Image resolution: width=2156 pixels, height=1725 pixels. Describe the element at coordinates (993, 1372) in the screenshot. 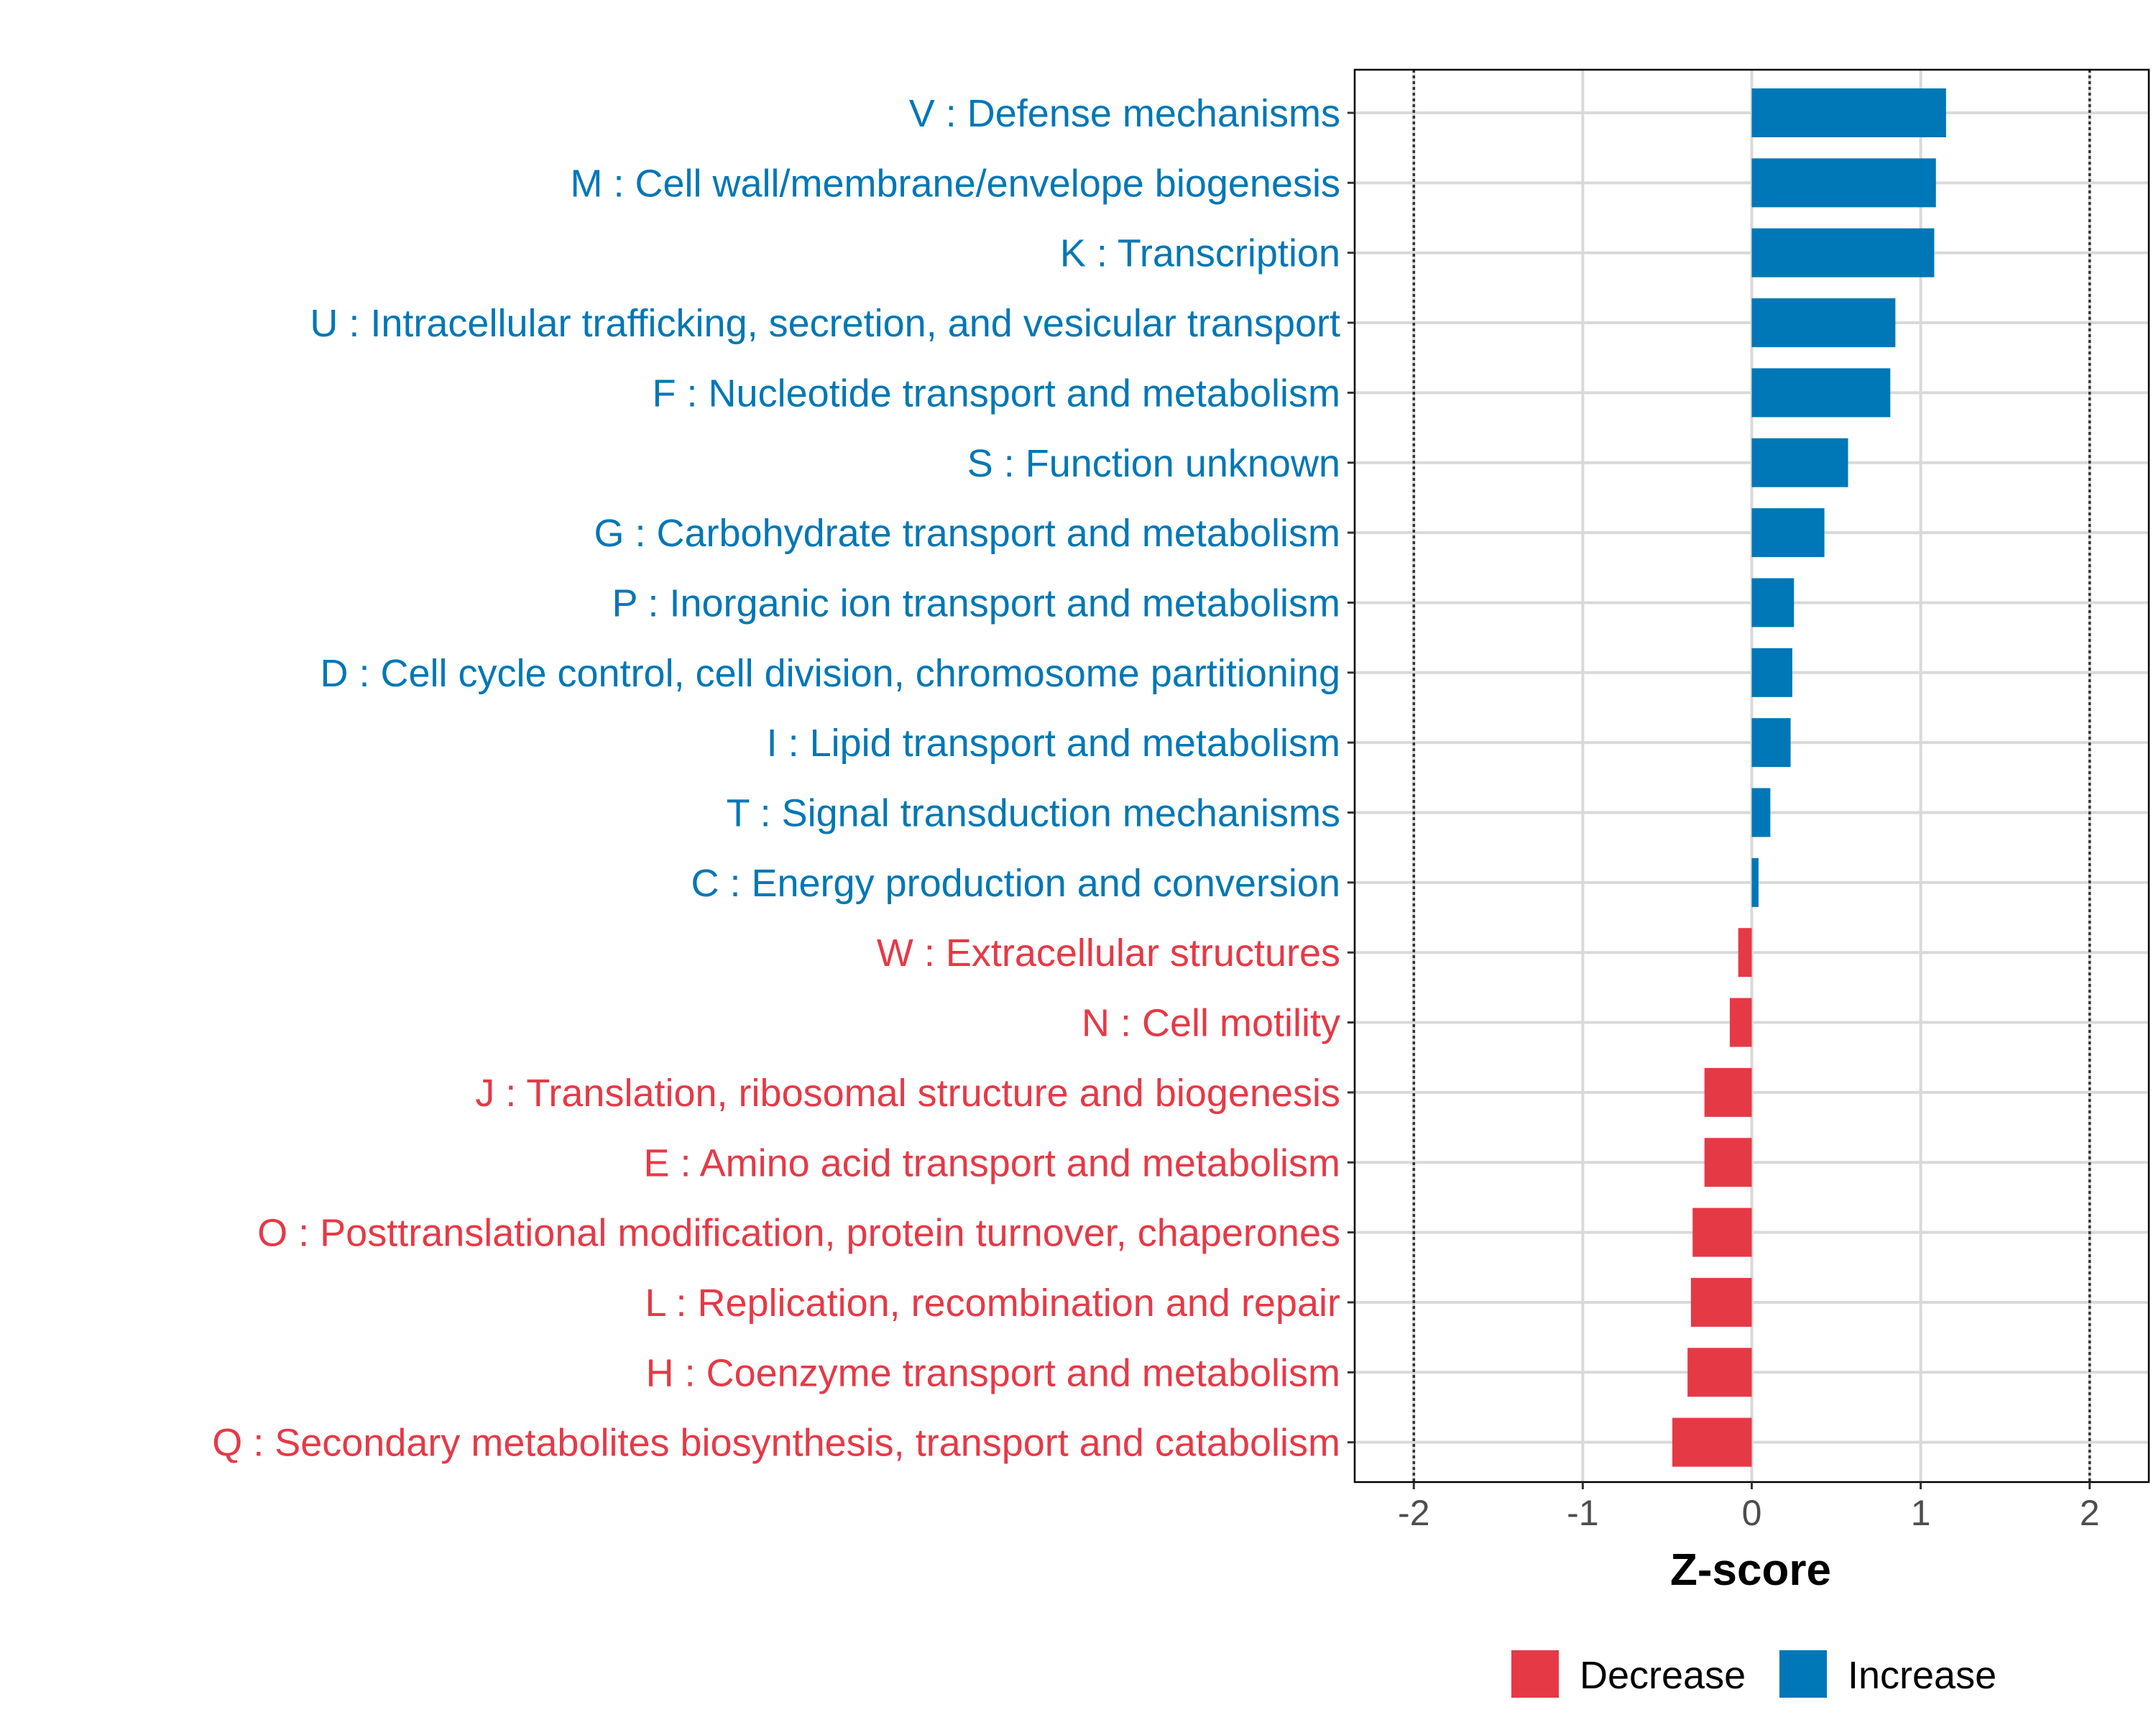

I see `y-tick-label: H : Coenzyme transport and metabolism` at that location.